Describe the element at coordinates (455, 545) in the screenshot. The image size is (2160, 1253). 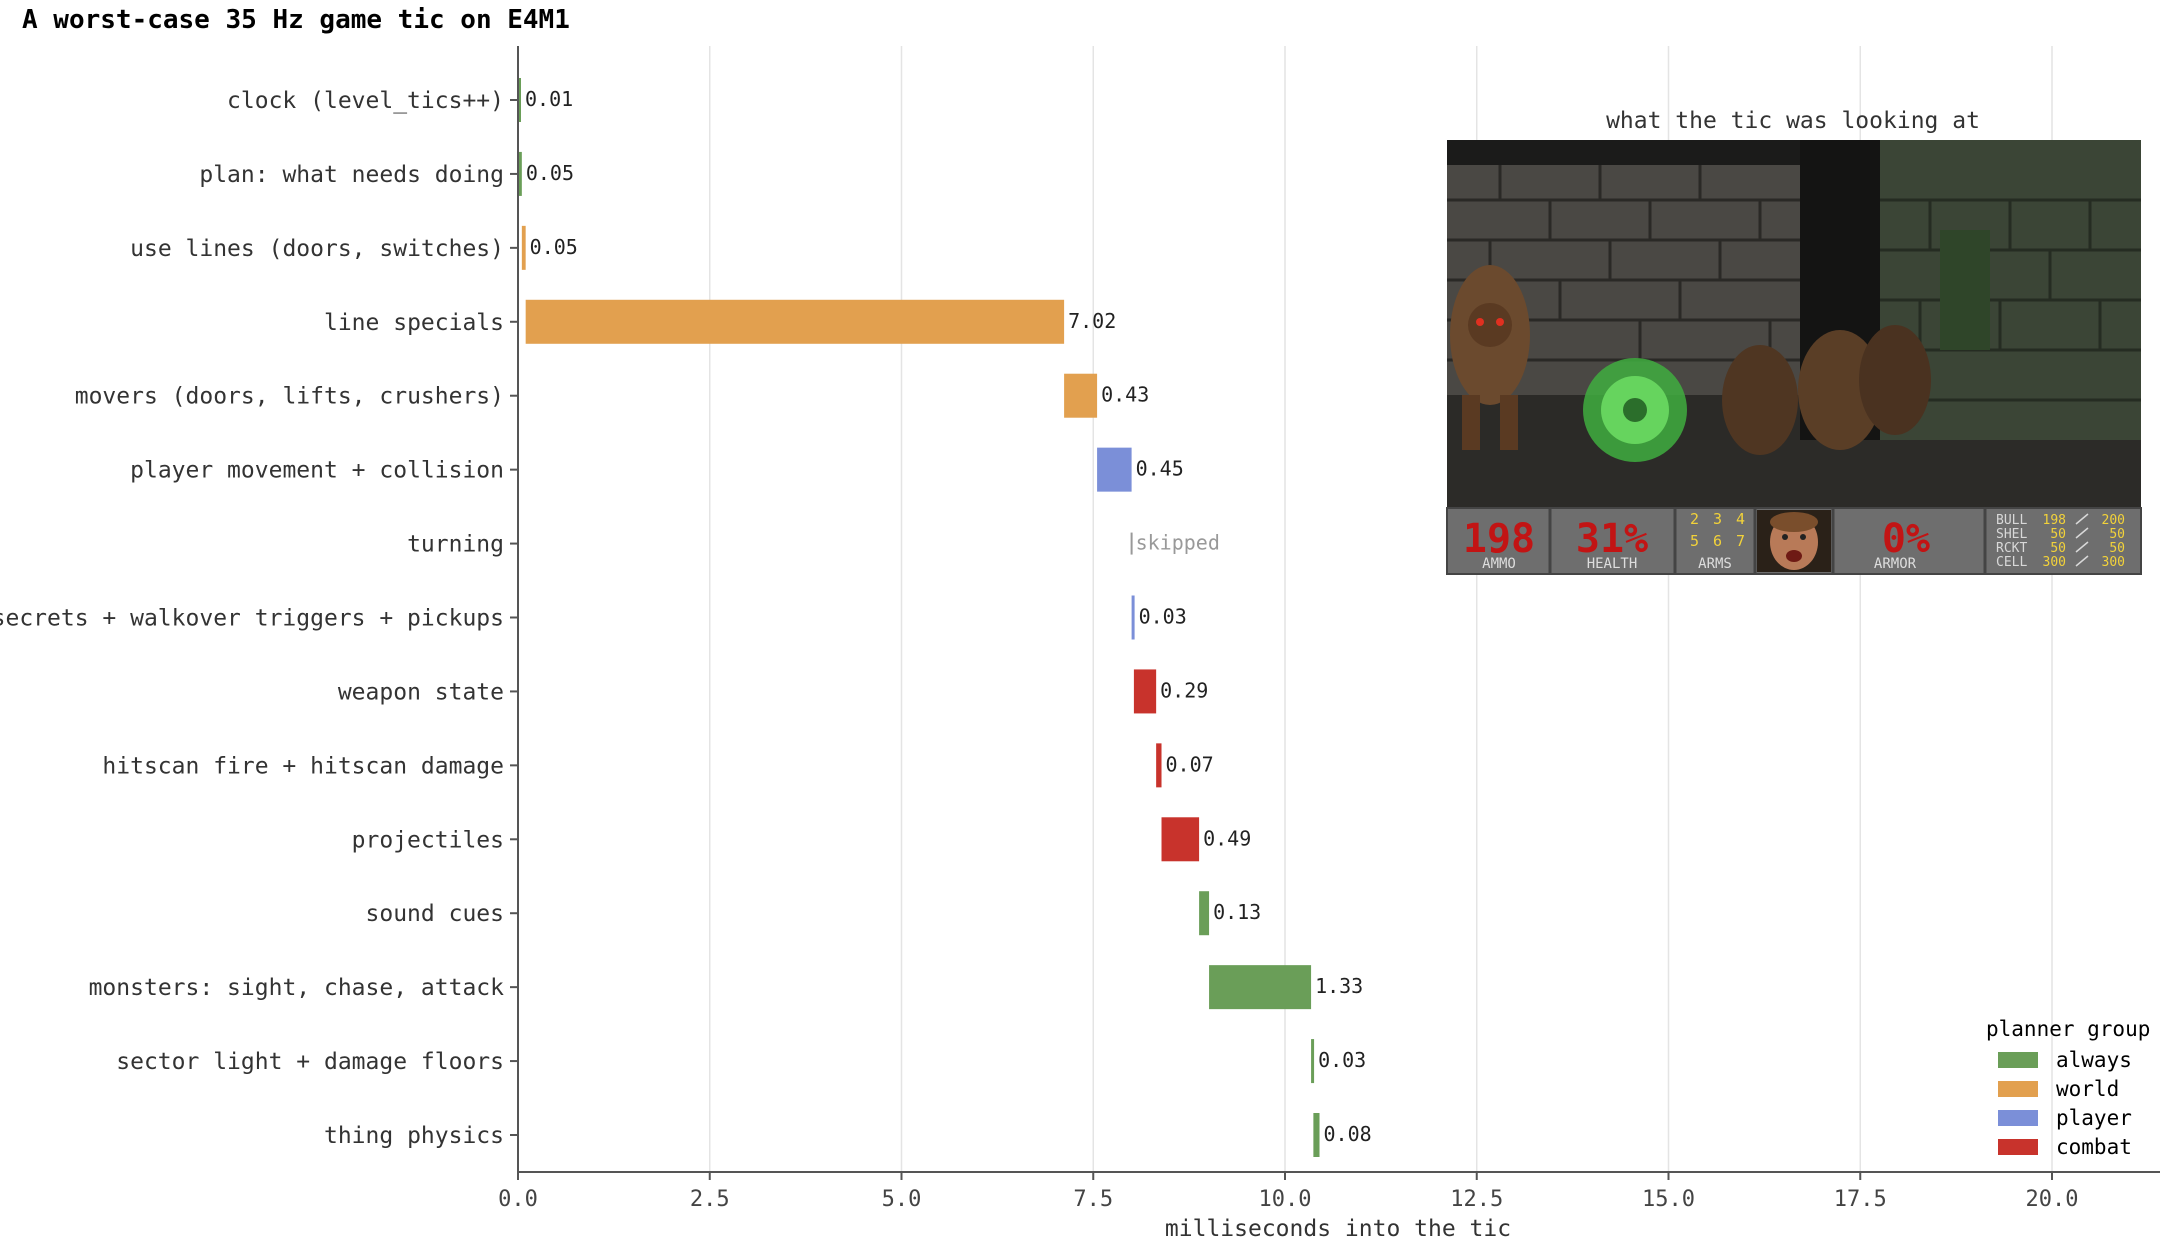
I see `y-tick-label: turning` at that location.